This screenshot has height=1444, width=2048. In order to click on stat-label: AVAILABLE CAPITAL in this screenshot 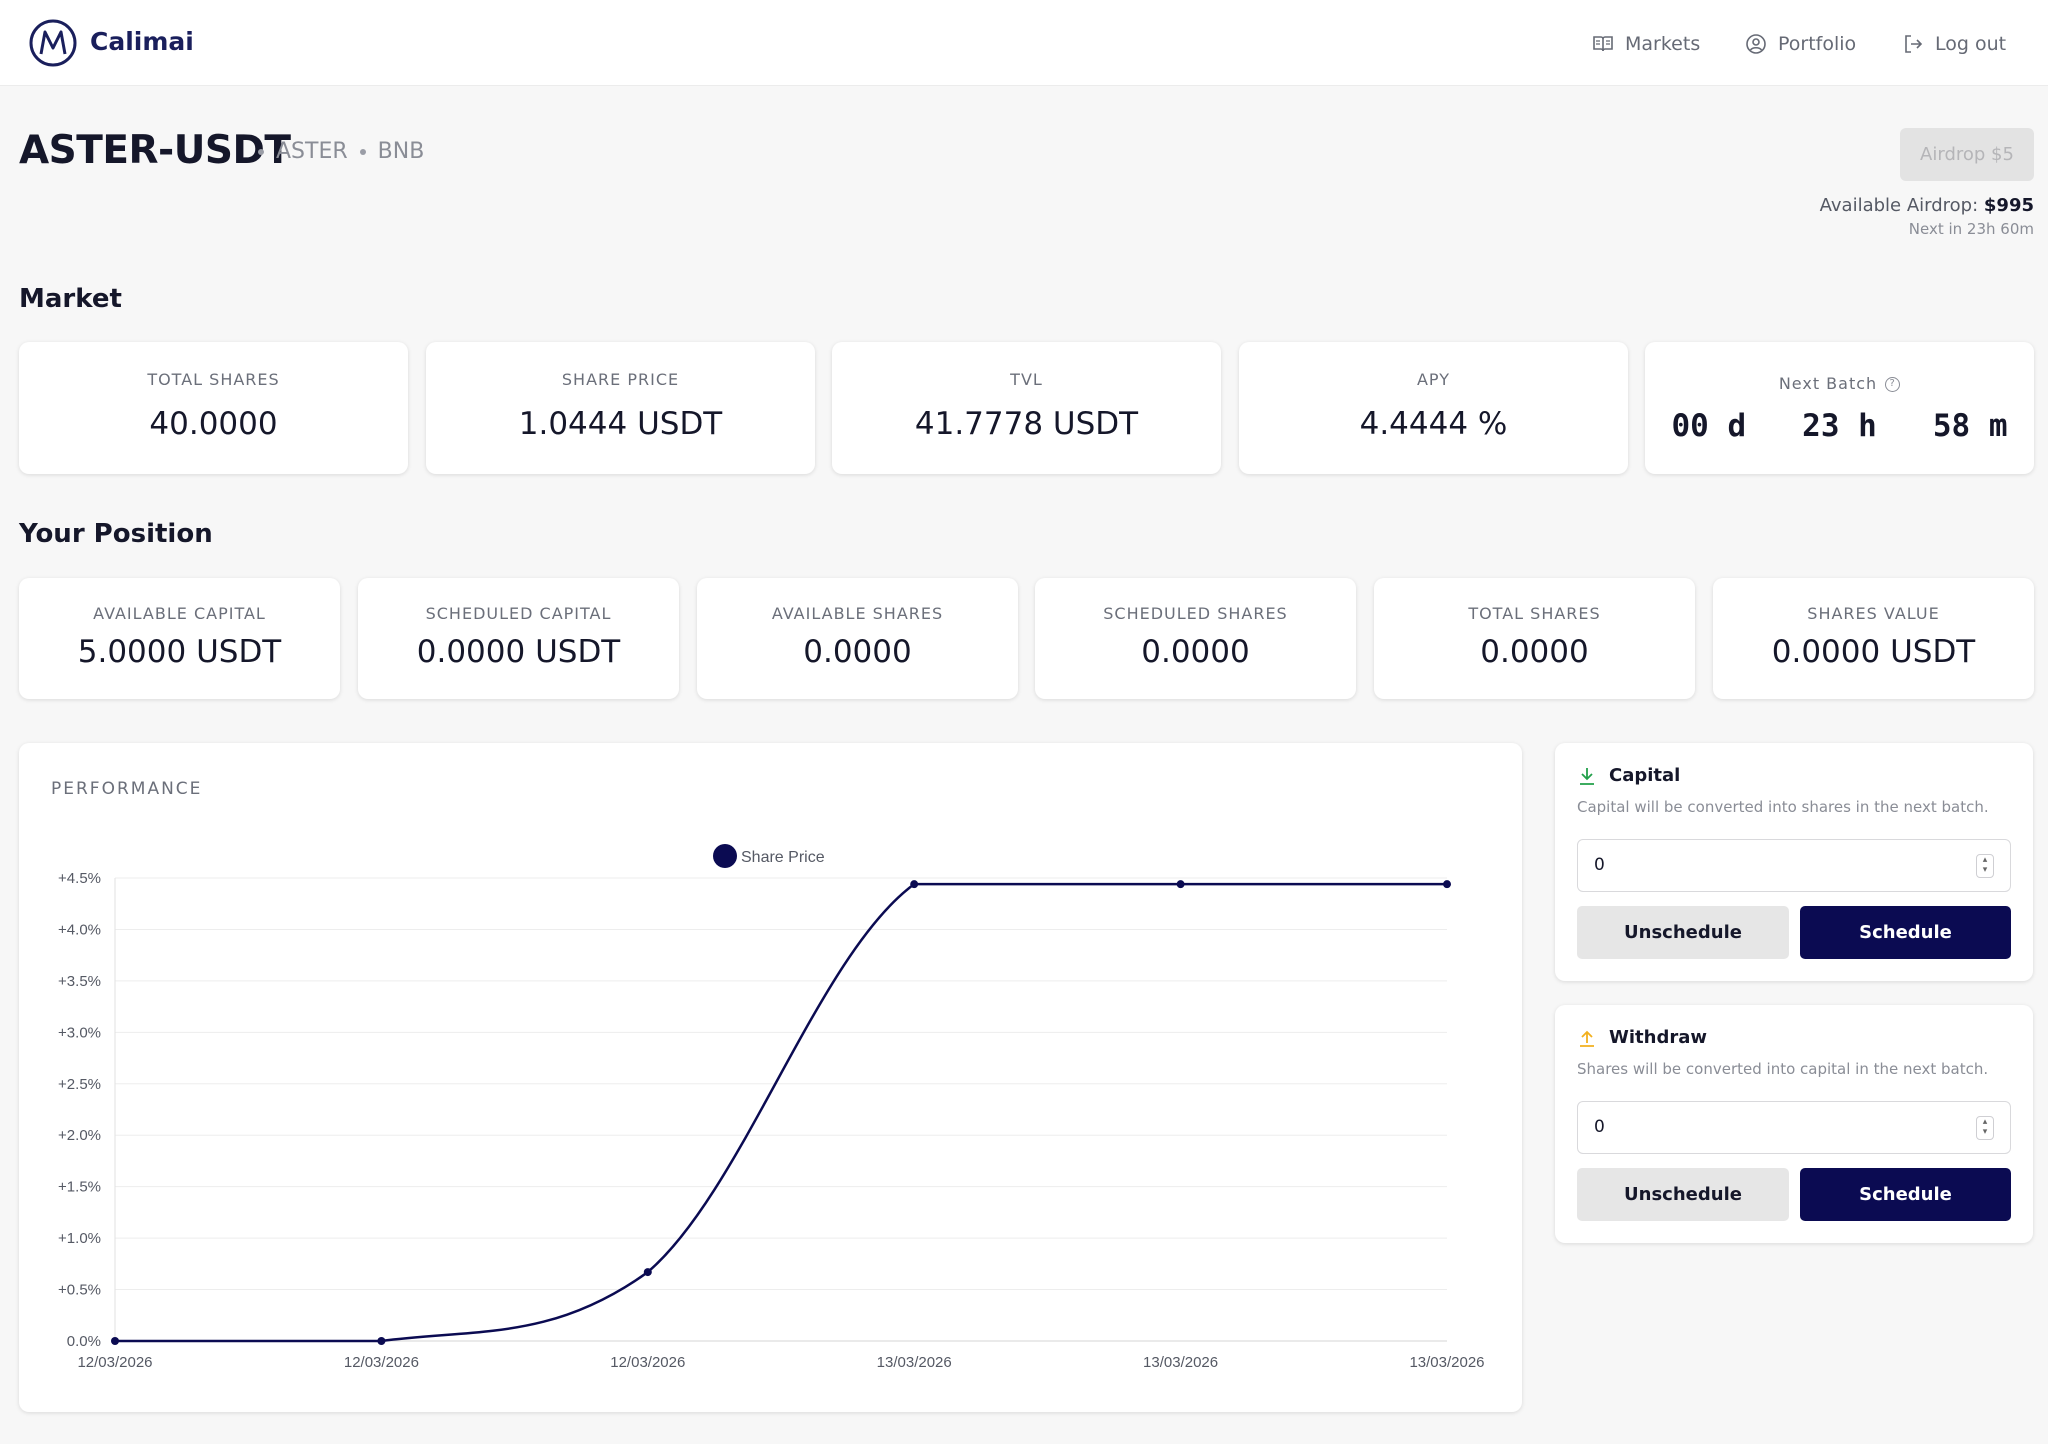, I will do `click(179, 613)`.